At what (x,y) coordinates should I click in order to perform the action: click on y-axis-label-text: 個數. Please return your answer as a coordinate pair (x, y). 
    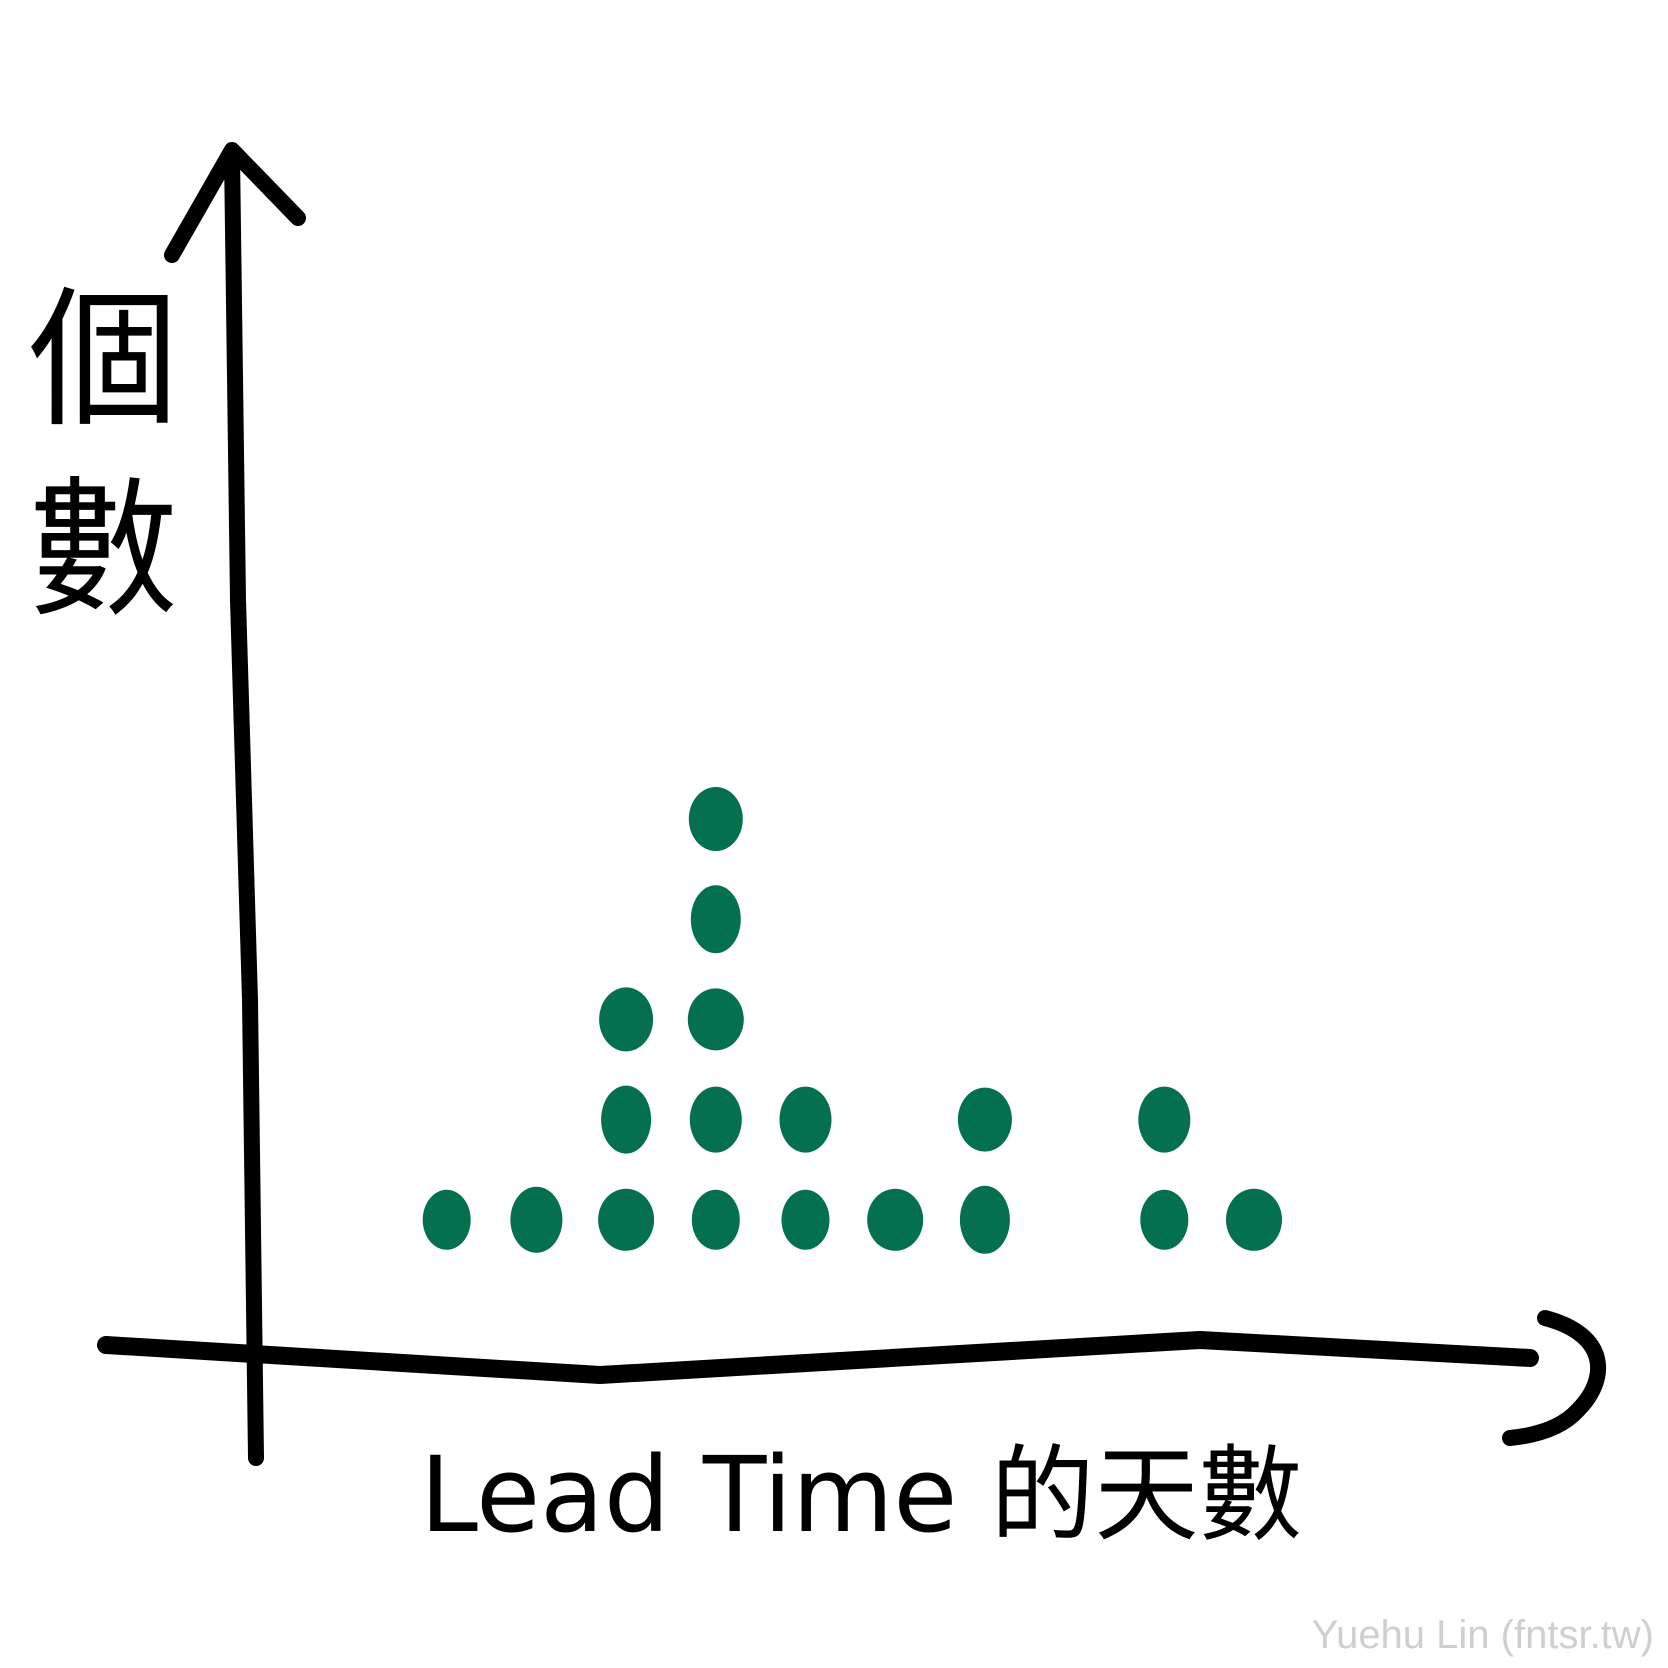
    Looking at the image, I should click on (90, 470).